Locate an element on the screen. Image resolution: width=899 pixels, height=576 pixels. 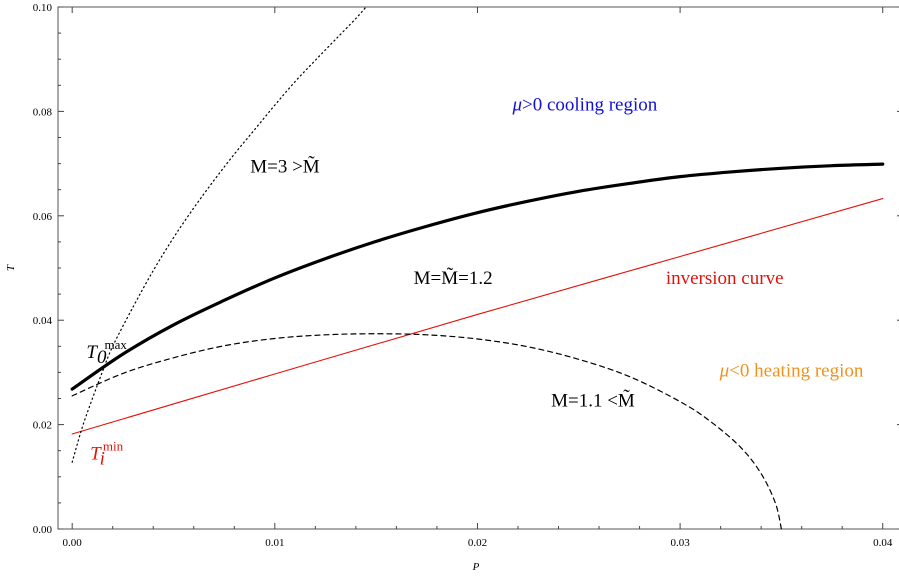
annotation-m12: M=M̃=1.2 is located at coordinates (453, 277).